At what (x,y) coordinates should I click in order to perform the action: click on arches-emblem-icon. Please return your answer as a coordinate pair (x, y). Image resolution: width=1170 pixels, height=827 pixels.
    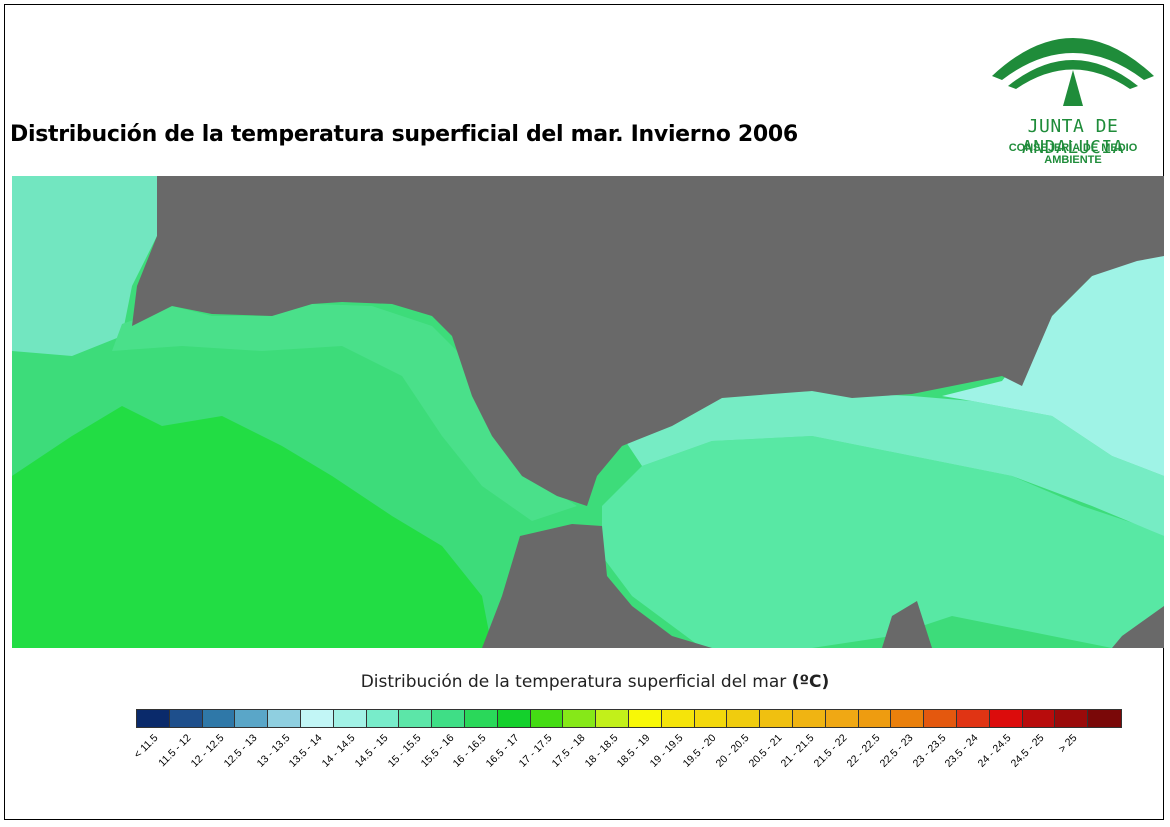
    Looking at the image, I should click on (1073, 72).